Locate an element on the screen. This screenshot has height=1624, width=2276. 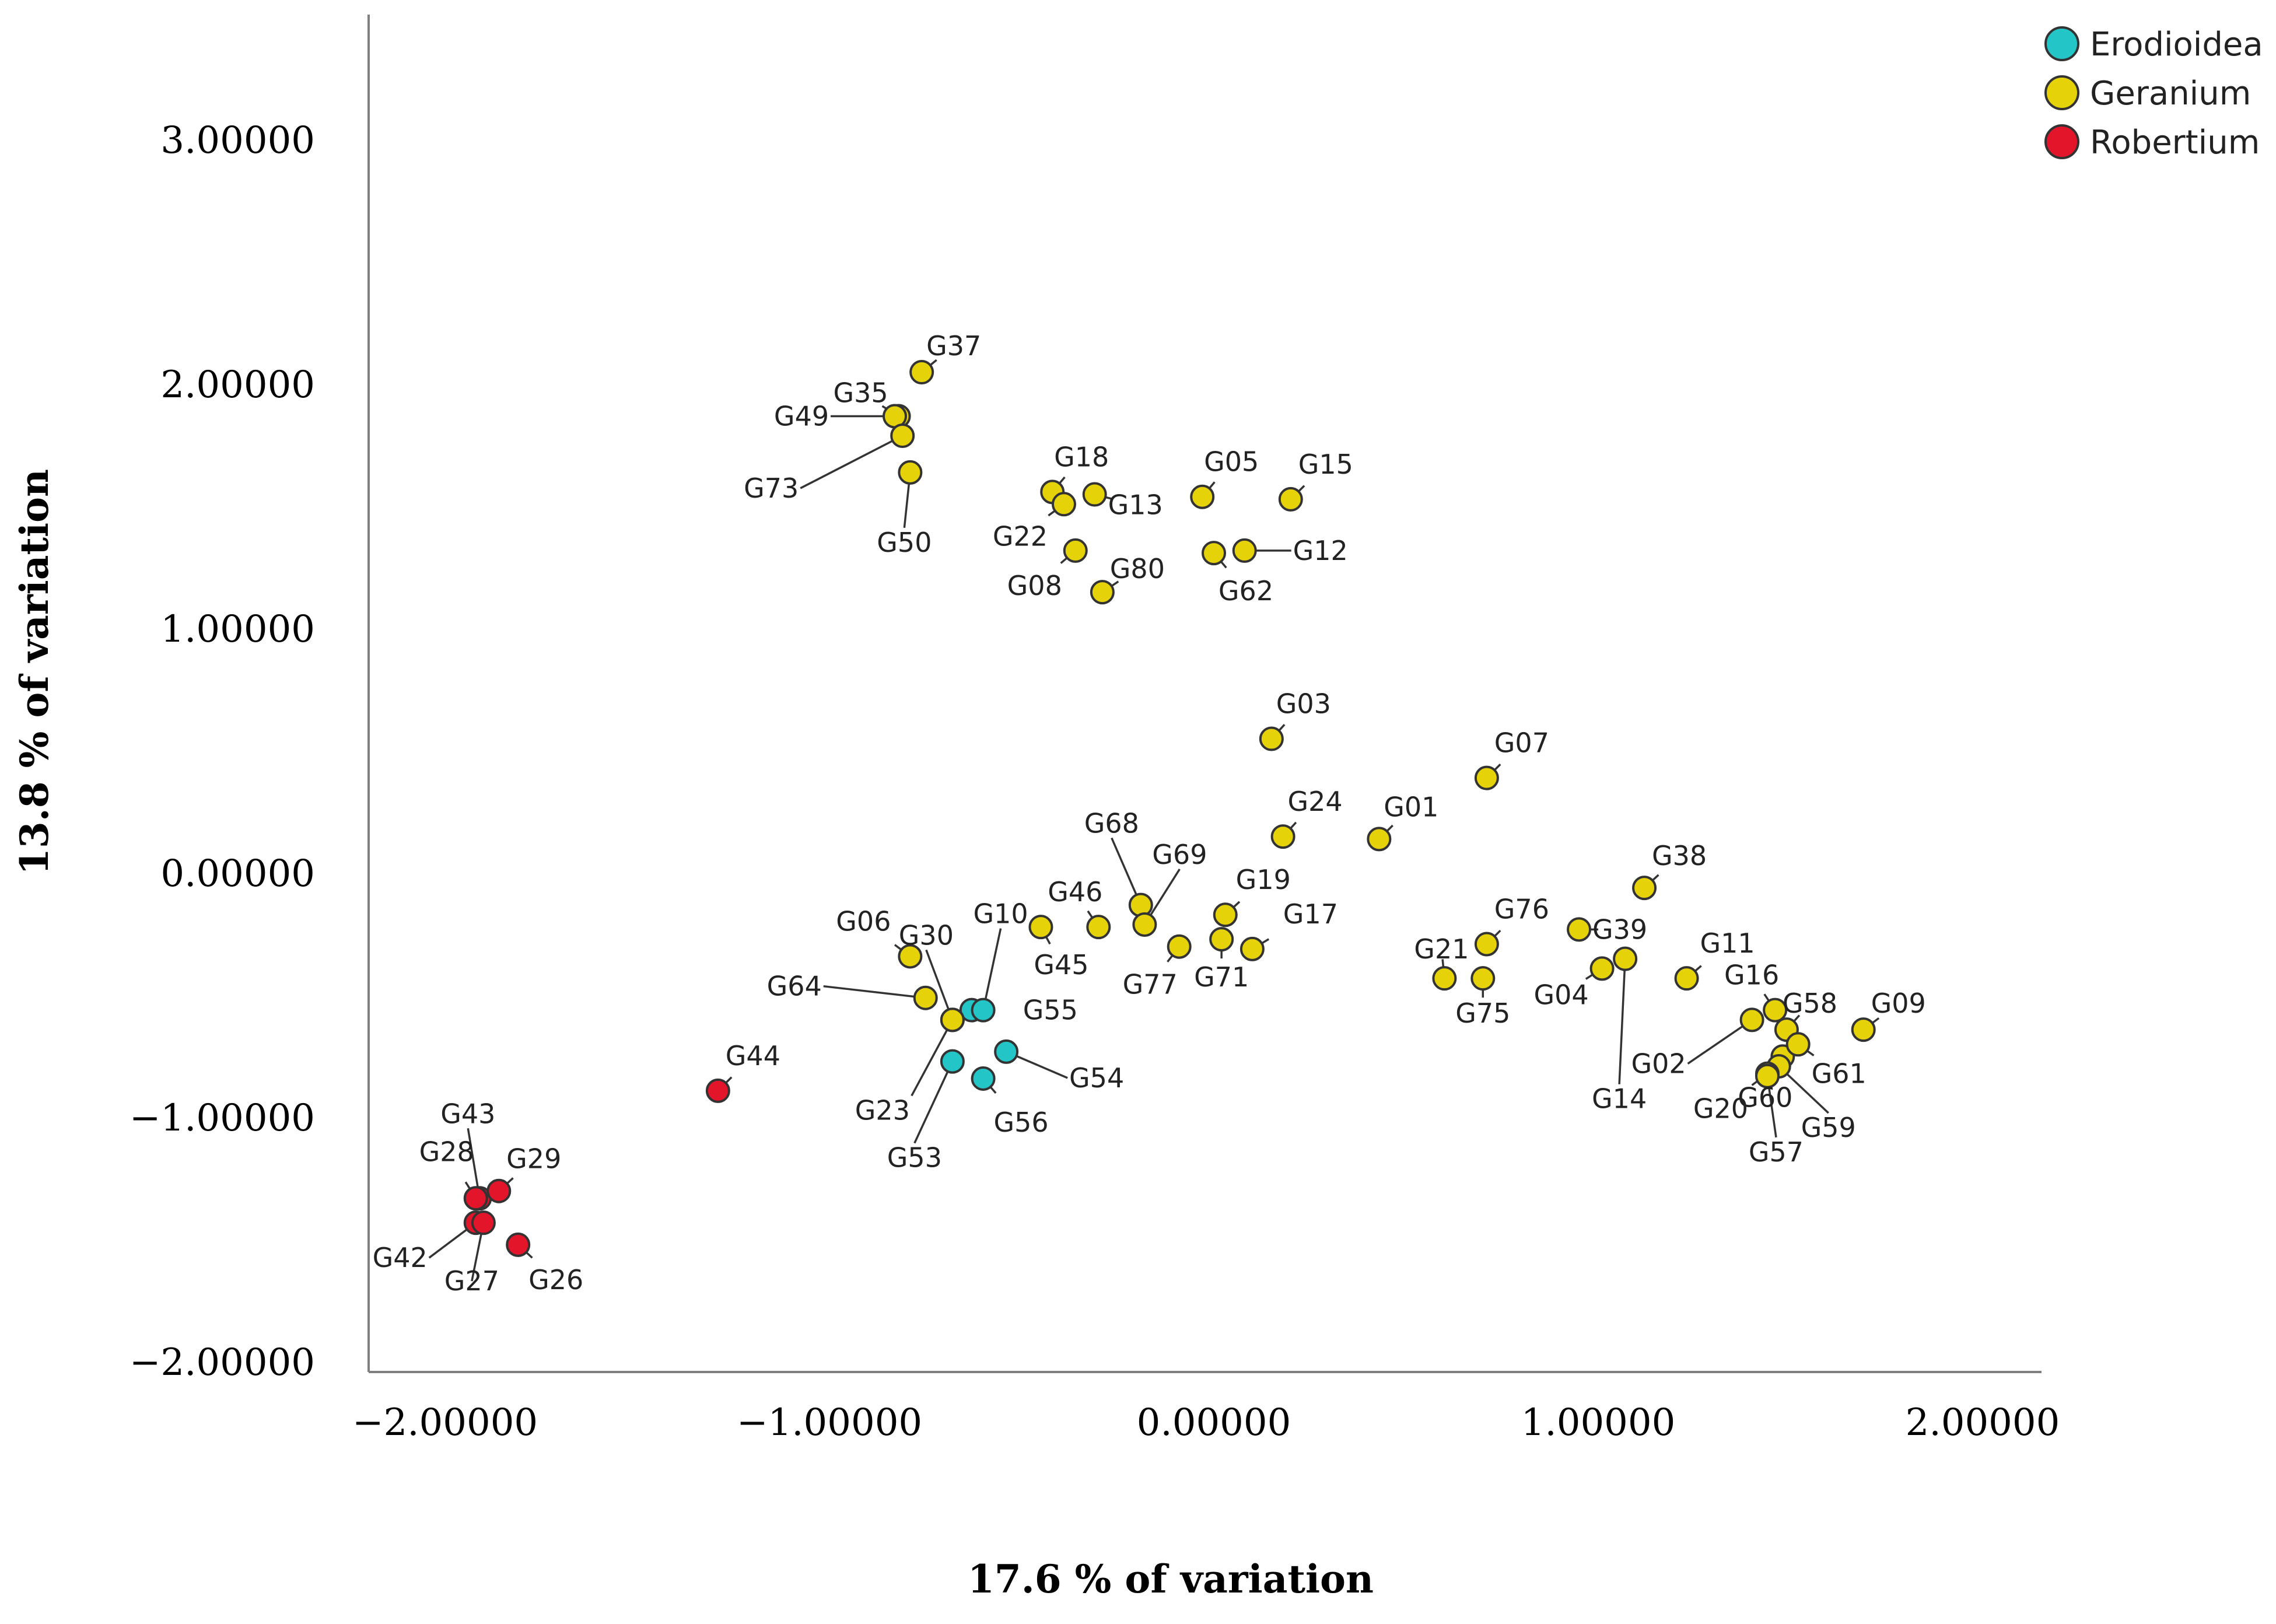
data-point-g04 is located at coordinates (1602, 968).